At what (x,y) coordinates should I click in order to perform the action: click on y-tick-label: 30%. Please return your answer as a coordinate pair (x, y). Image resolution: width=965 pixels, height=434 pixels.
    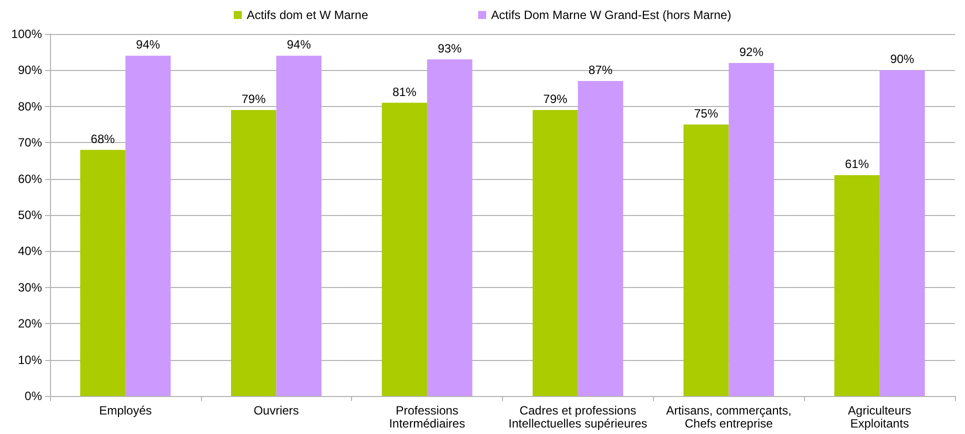
    Looking at the image, I should click on (30, 287).